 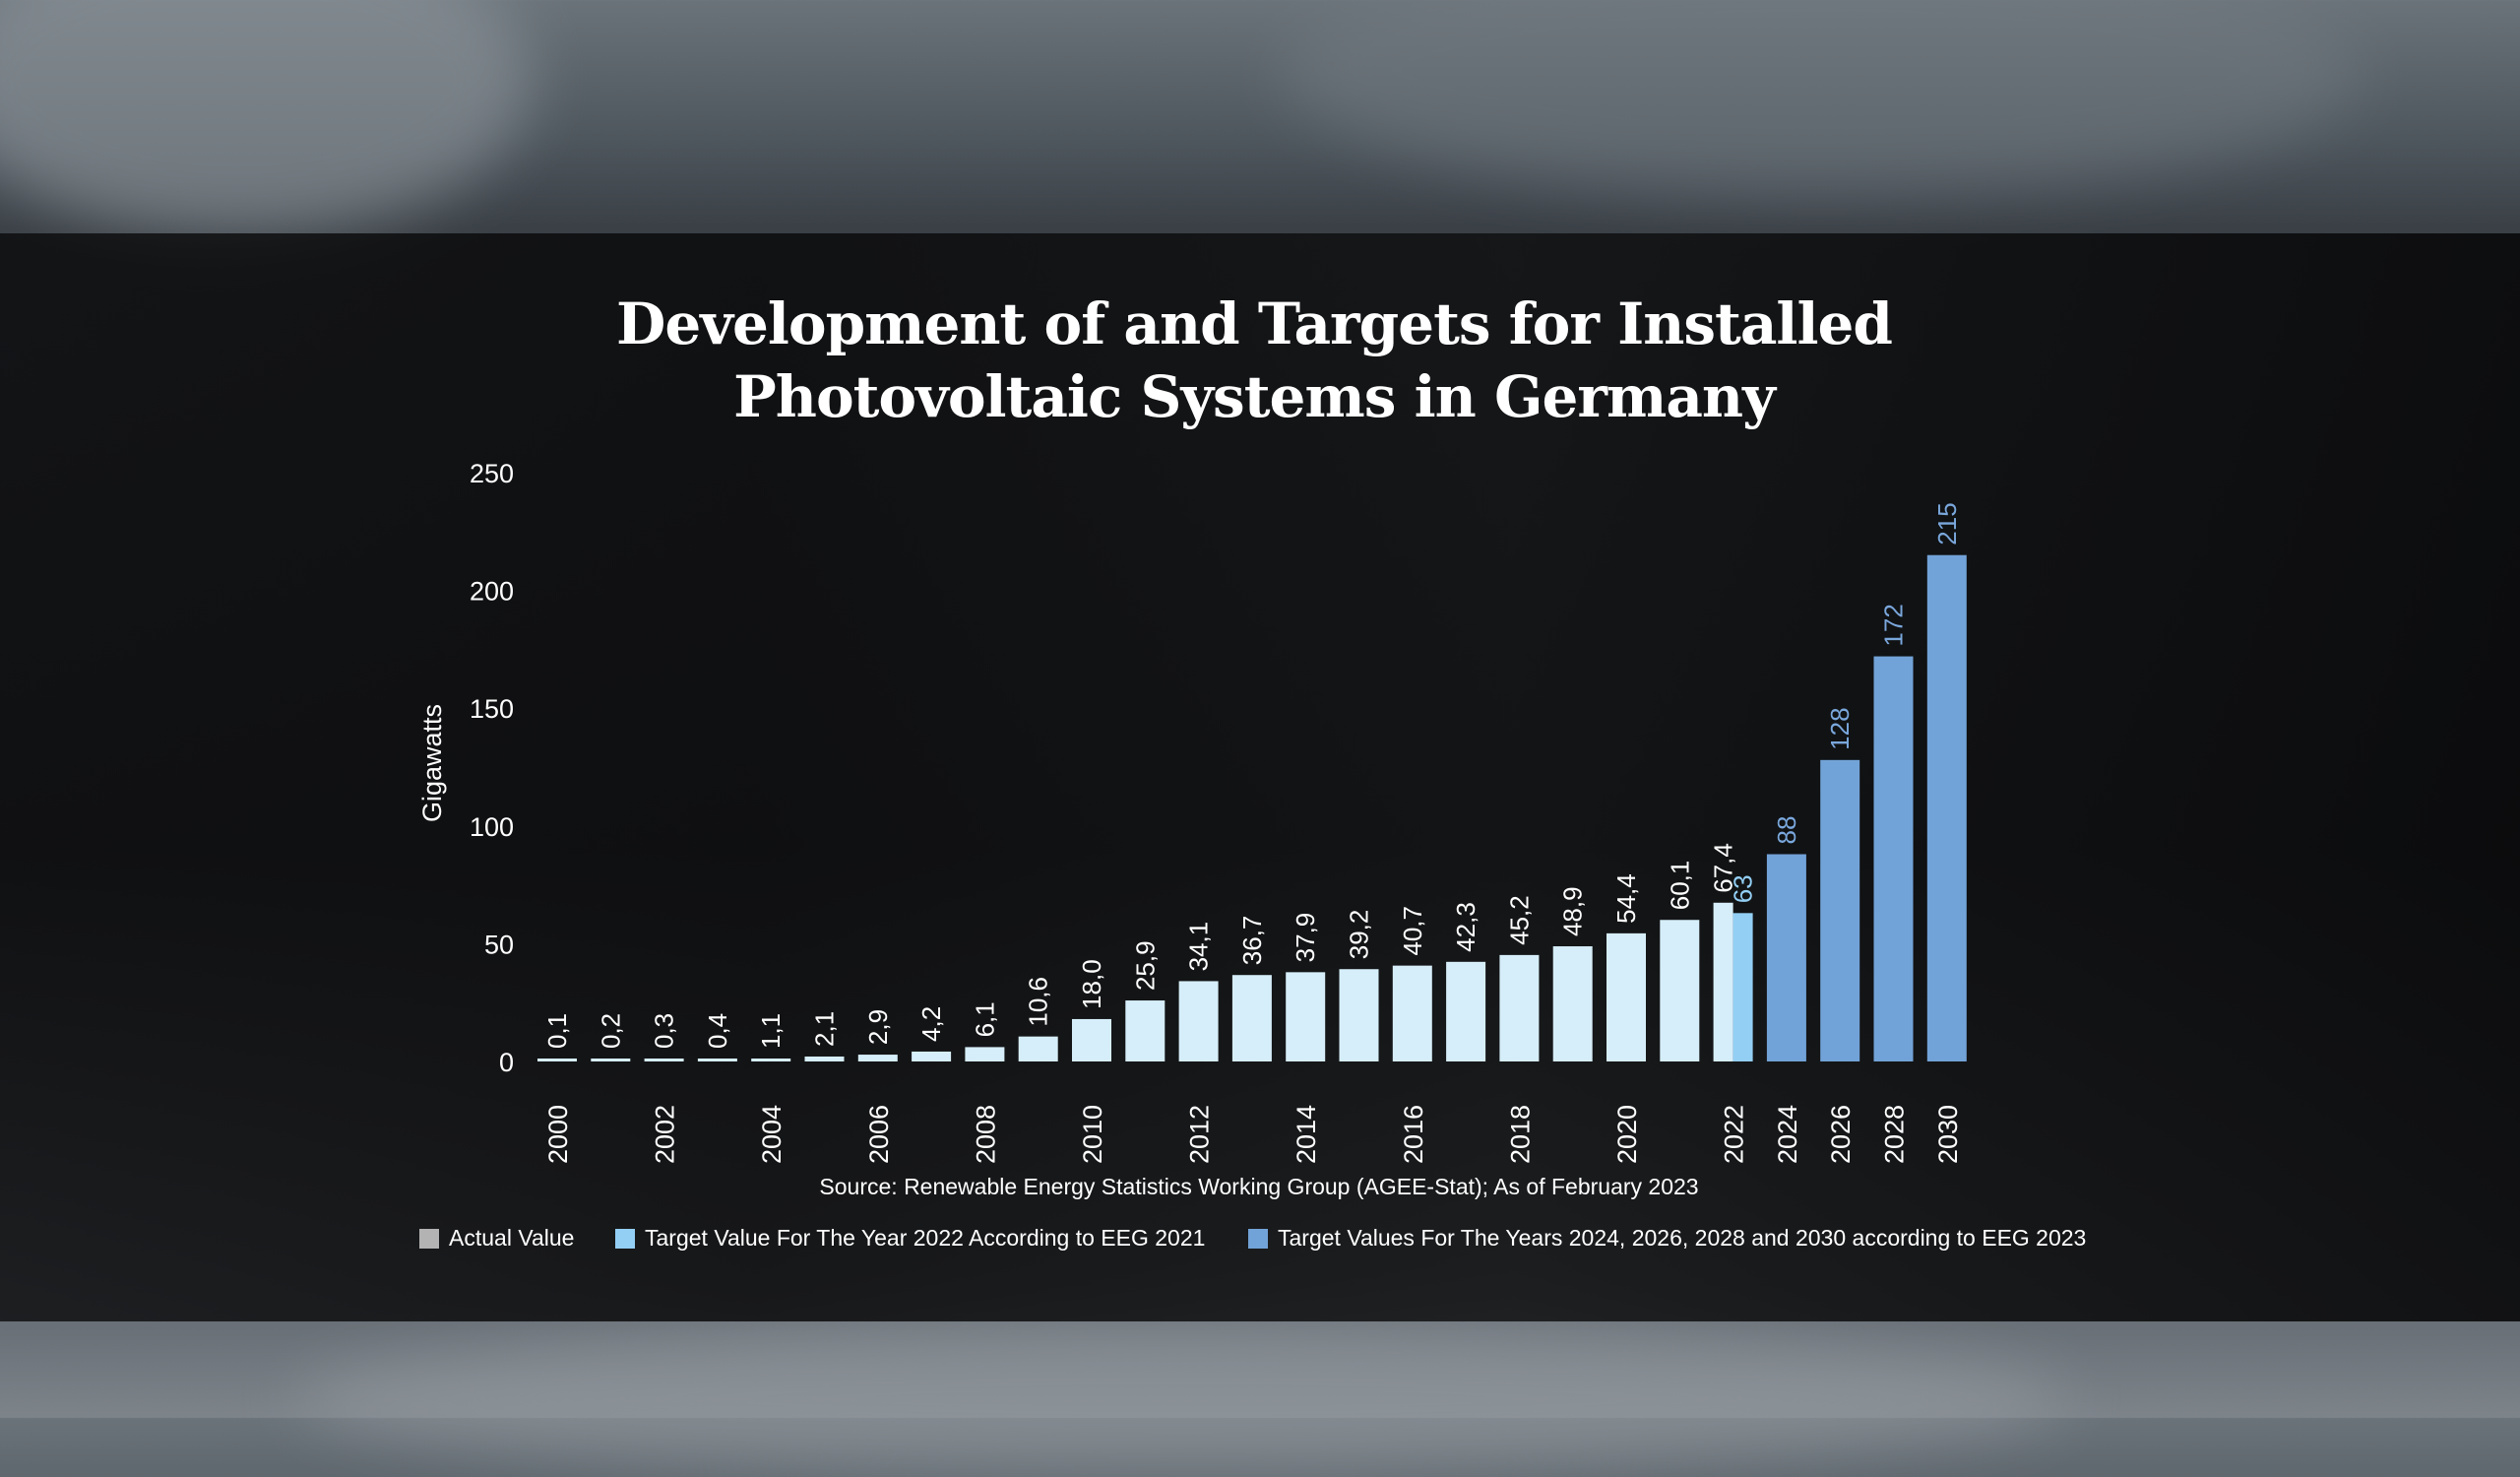 What do you see at coordinates (1038, 1048) in the screenshot?
I see `bar-2009` at bounding box center [1038, 1048].